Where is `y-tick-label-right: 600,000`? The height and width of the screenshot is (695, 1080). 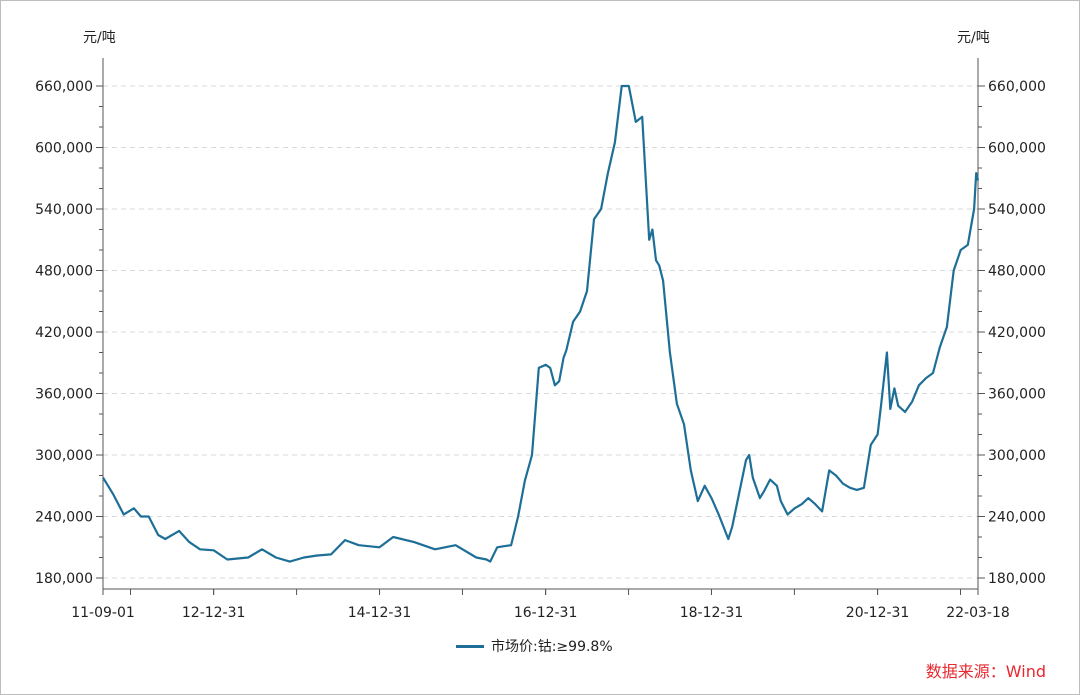 y-tick-label-right: 600,000 is located at coordinates (1017, 149).